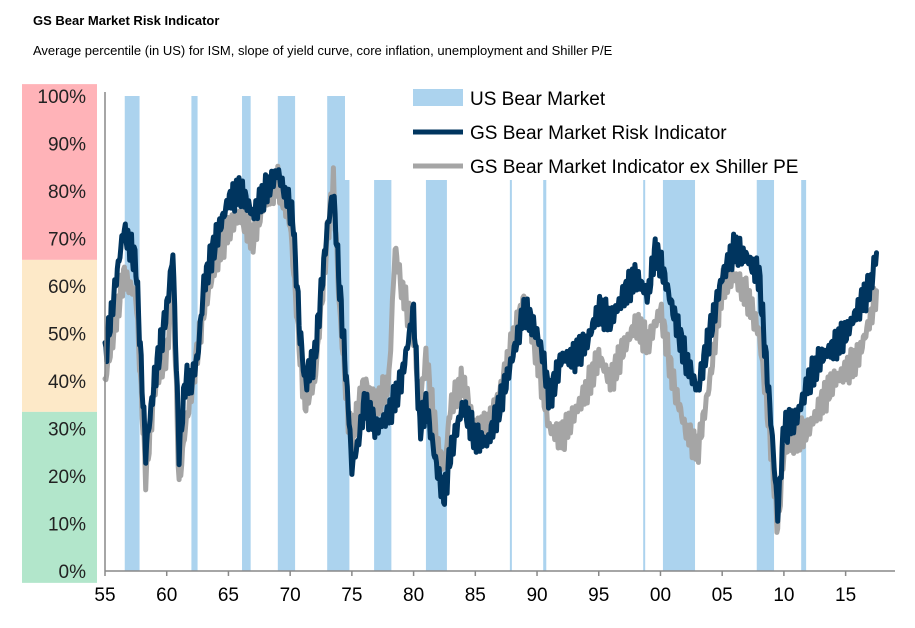 The width and height of the screenshot is (915, 628). I want to click on y-tick-label: 80%, so click(67, 192).